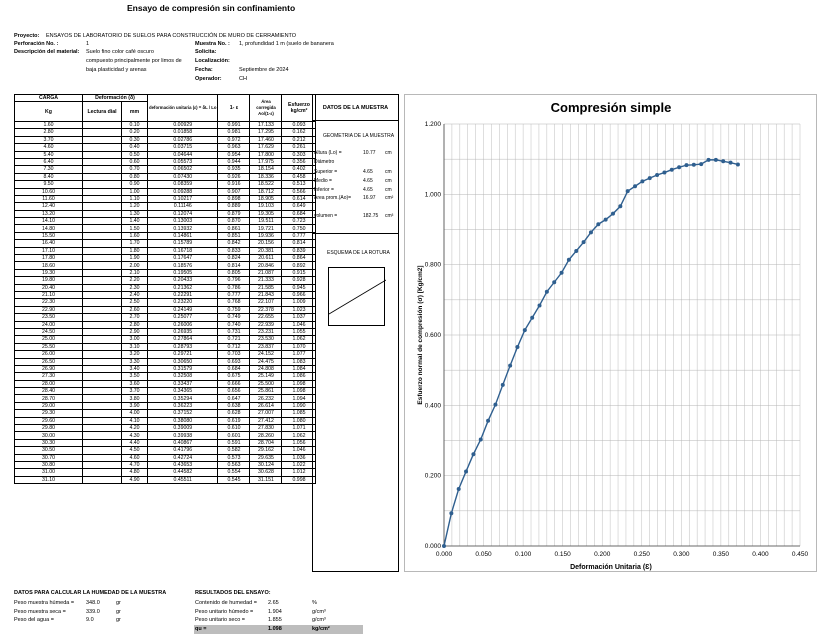  I want to click on mm-cell: 4.80, so click(134, 472).